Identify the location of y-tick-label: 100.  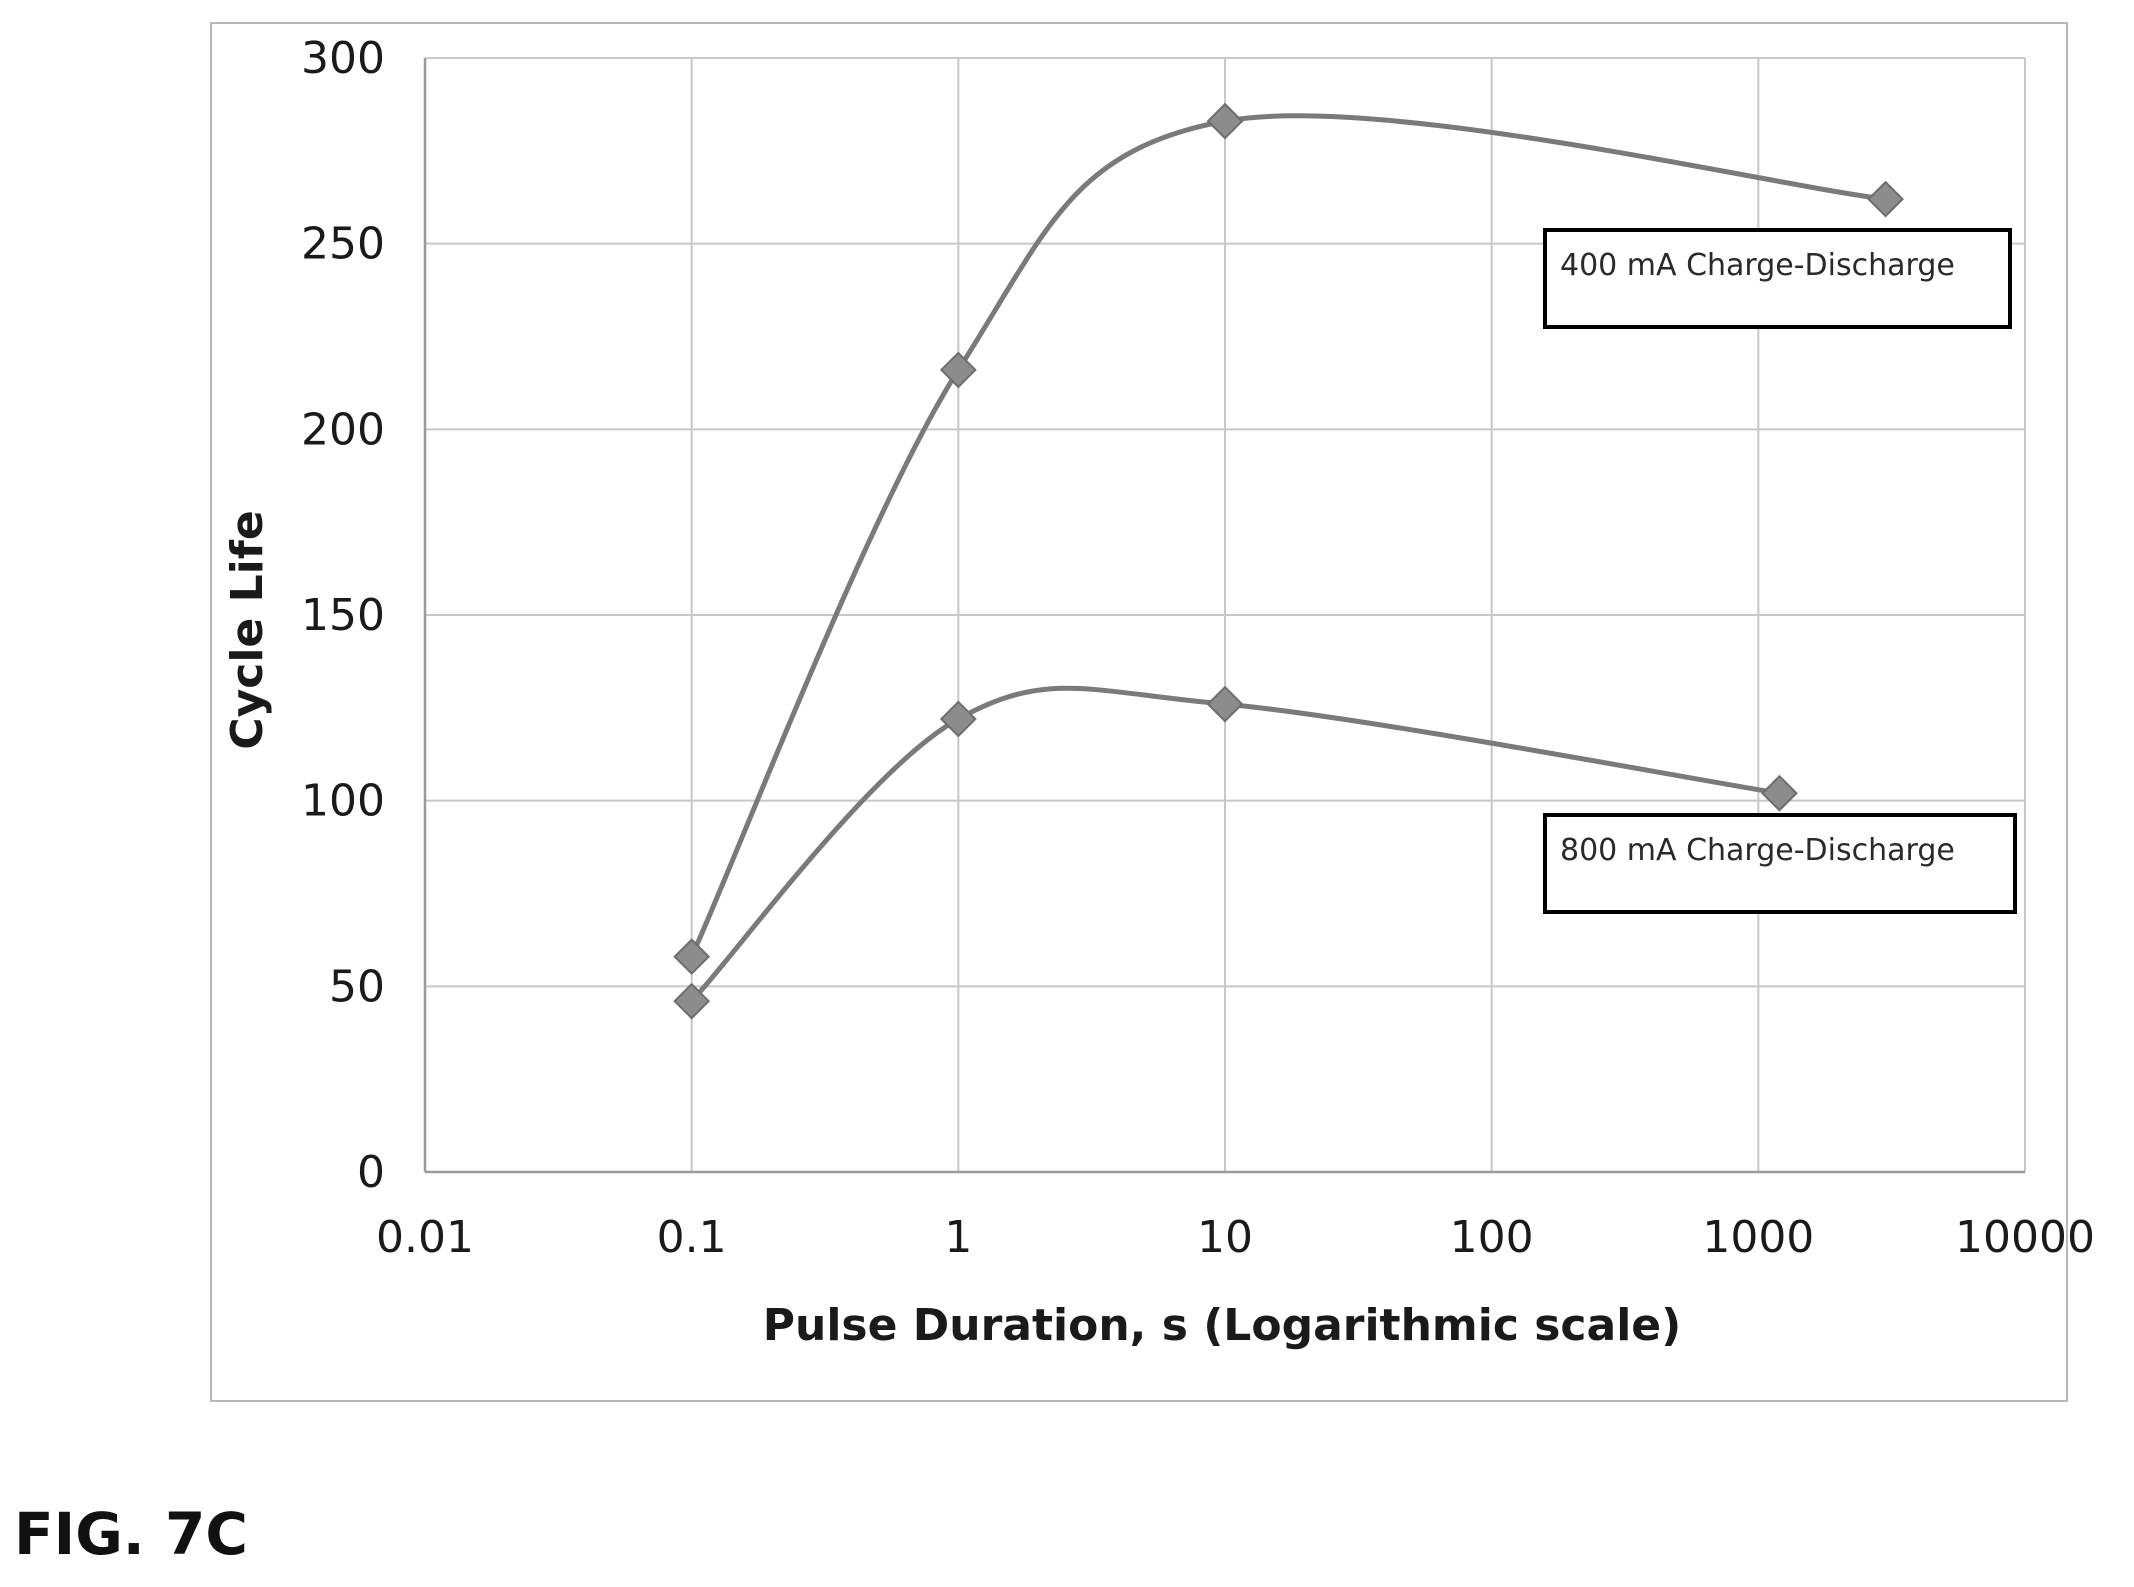
(343, 801).